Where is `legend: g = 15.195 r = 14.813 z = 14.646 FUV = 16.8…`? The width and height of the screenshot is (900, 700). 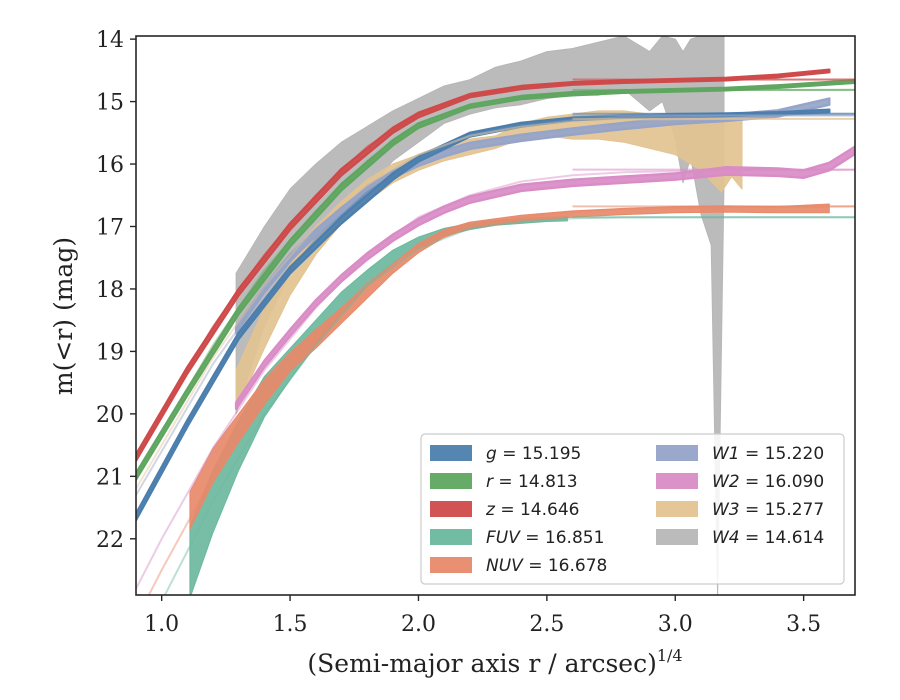
legend: g = 15.195 r = 14.813 z = 14.646 FUV = 16.8… is located at coordinates (632, 509).